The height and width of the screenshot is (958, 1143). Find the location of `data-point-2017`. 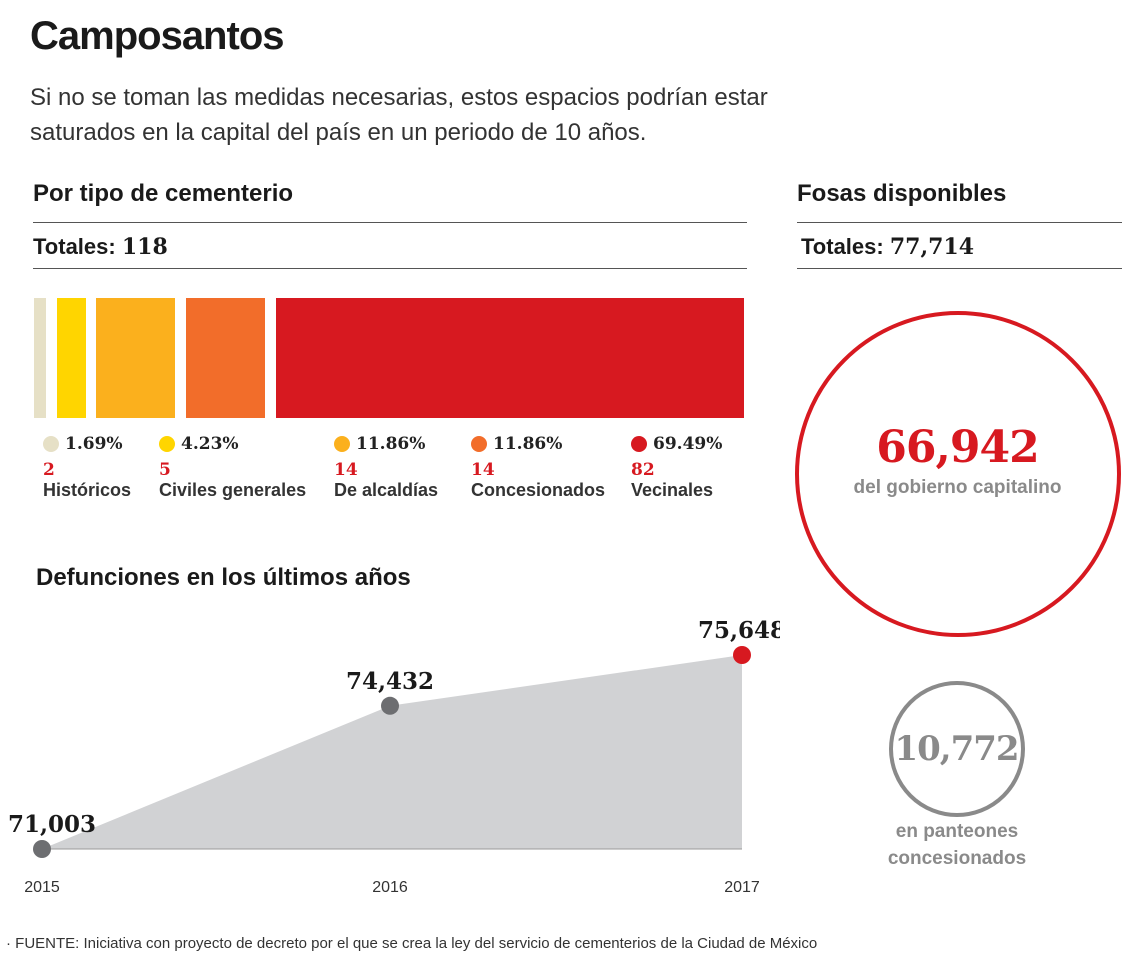

data-point-2017 is located at coordinates (742, 655).